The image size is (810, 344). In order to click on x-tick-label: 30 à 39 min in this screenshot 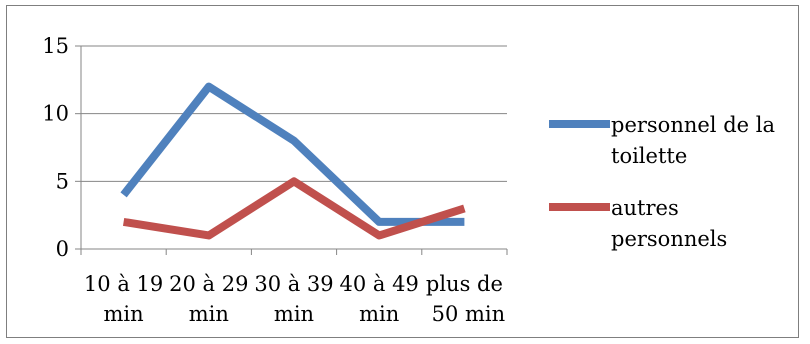, I will do `click(293, 299)`.